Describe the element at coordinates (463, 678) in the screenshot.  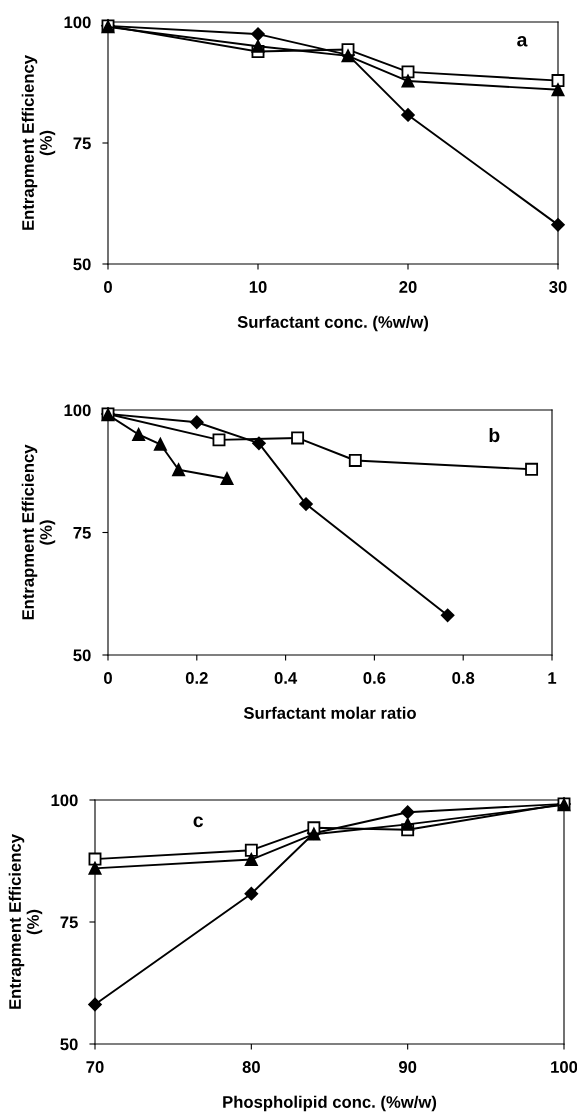
I see `x-tick-label: 0.8` at that location.